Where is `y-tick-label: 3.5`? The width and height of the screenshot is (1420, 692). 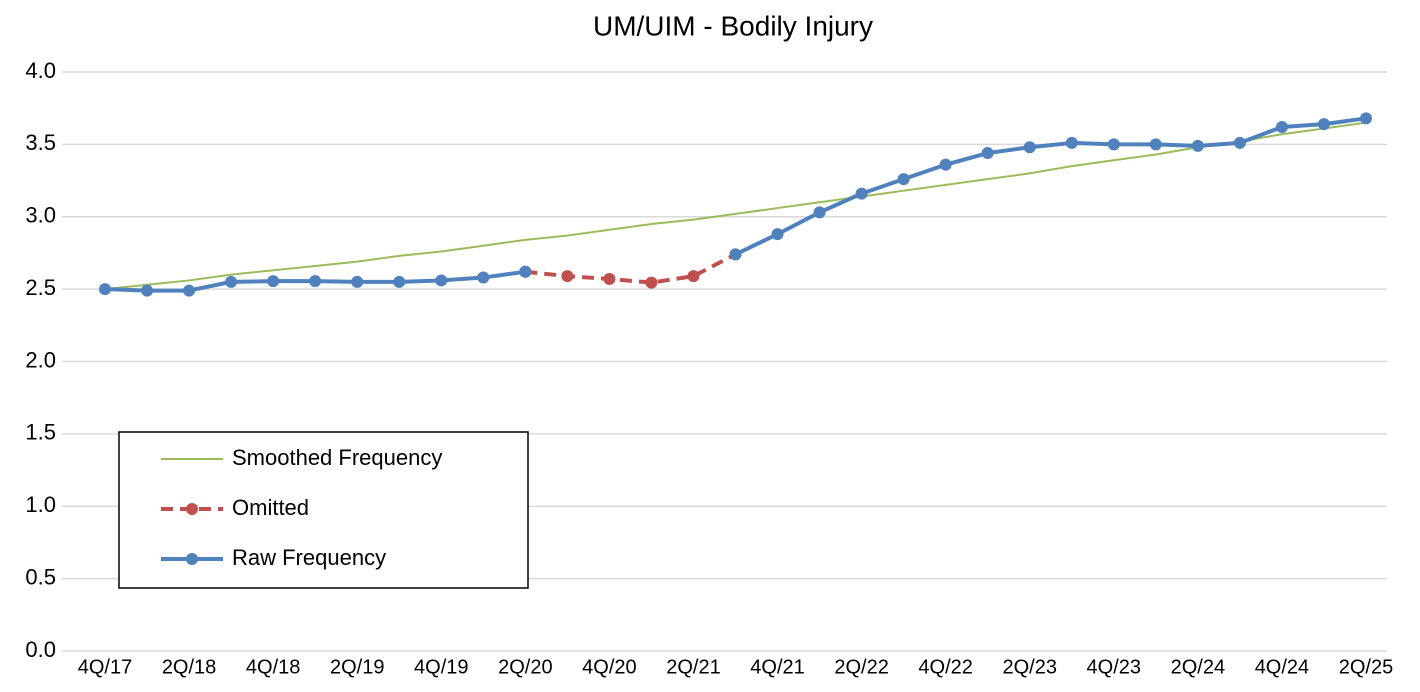
y-tick-label: 3.5 is located at coordinates (40, 142).